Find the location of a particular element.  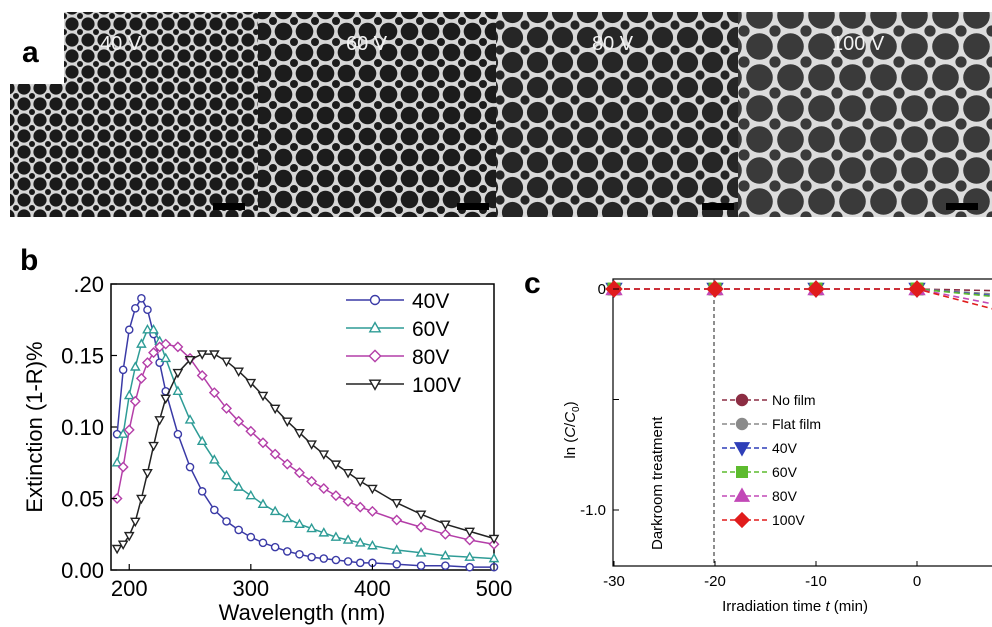

x-tick-label: 0 is located at coordinates (917, 581).